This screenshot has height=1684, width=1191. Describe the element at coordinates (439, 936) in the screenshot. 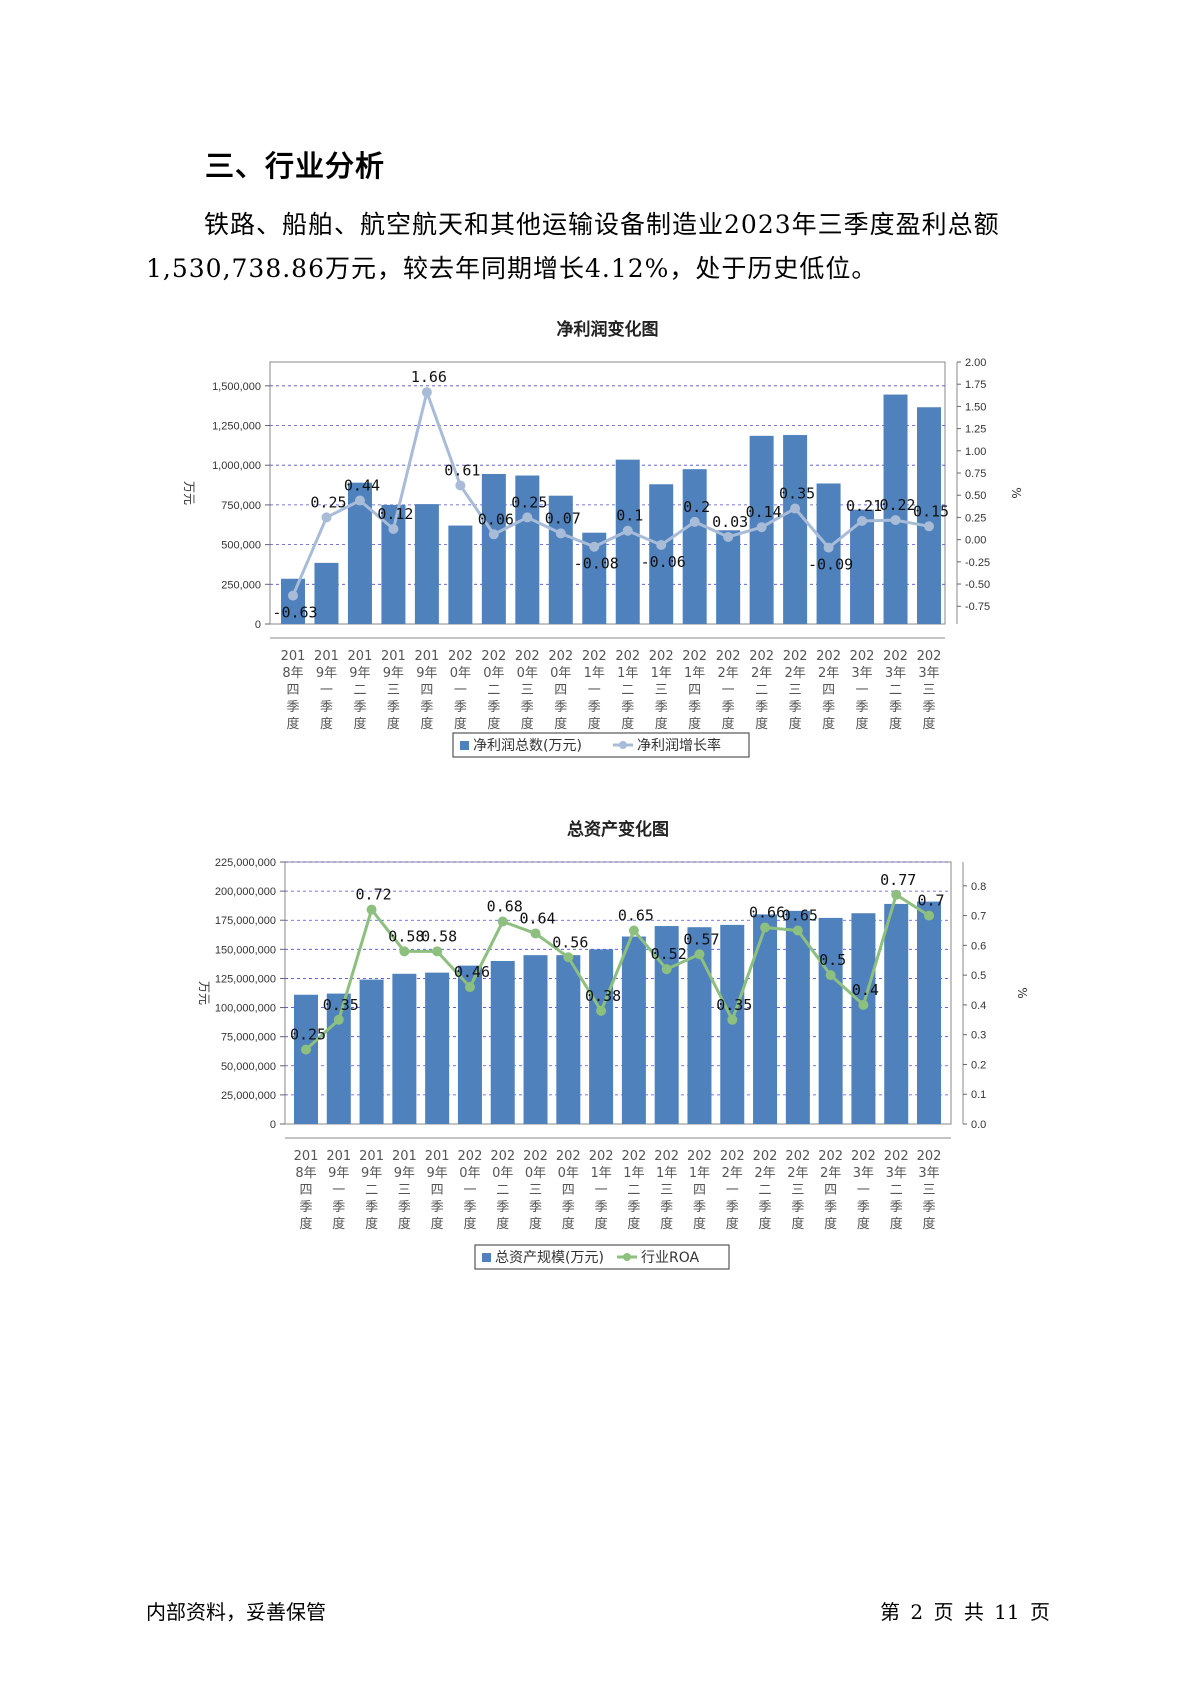

I see `data-label: 0.58` at that location.